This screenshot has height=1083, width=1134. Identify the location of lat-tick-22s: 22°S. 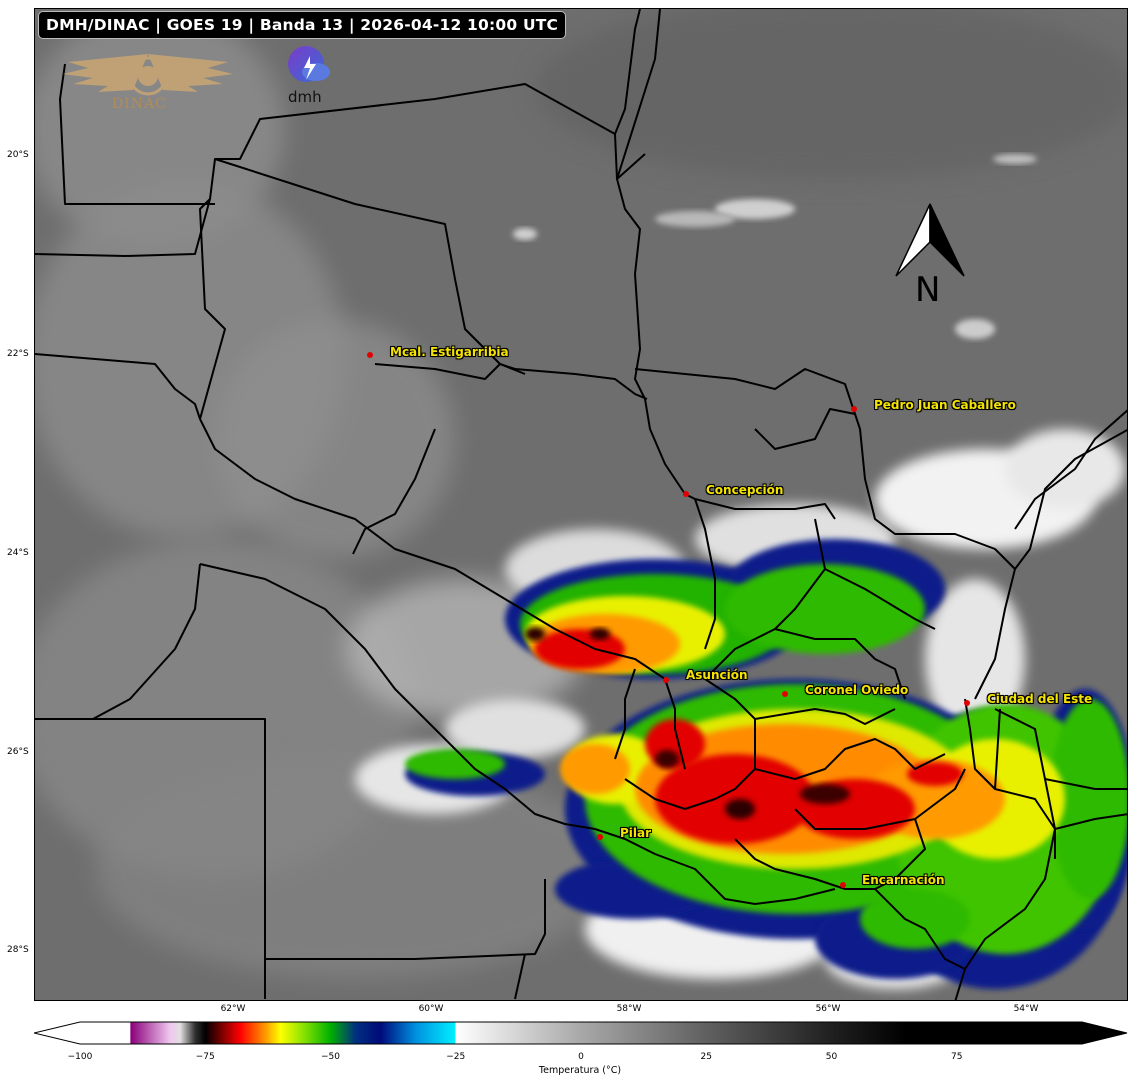
(18, 354).